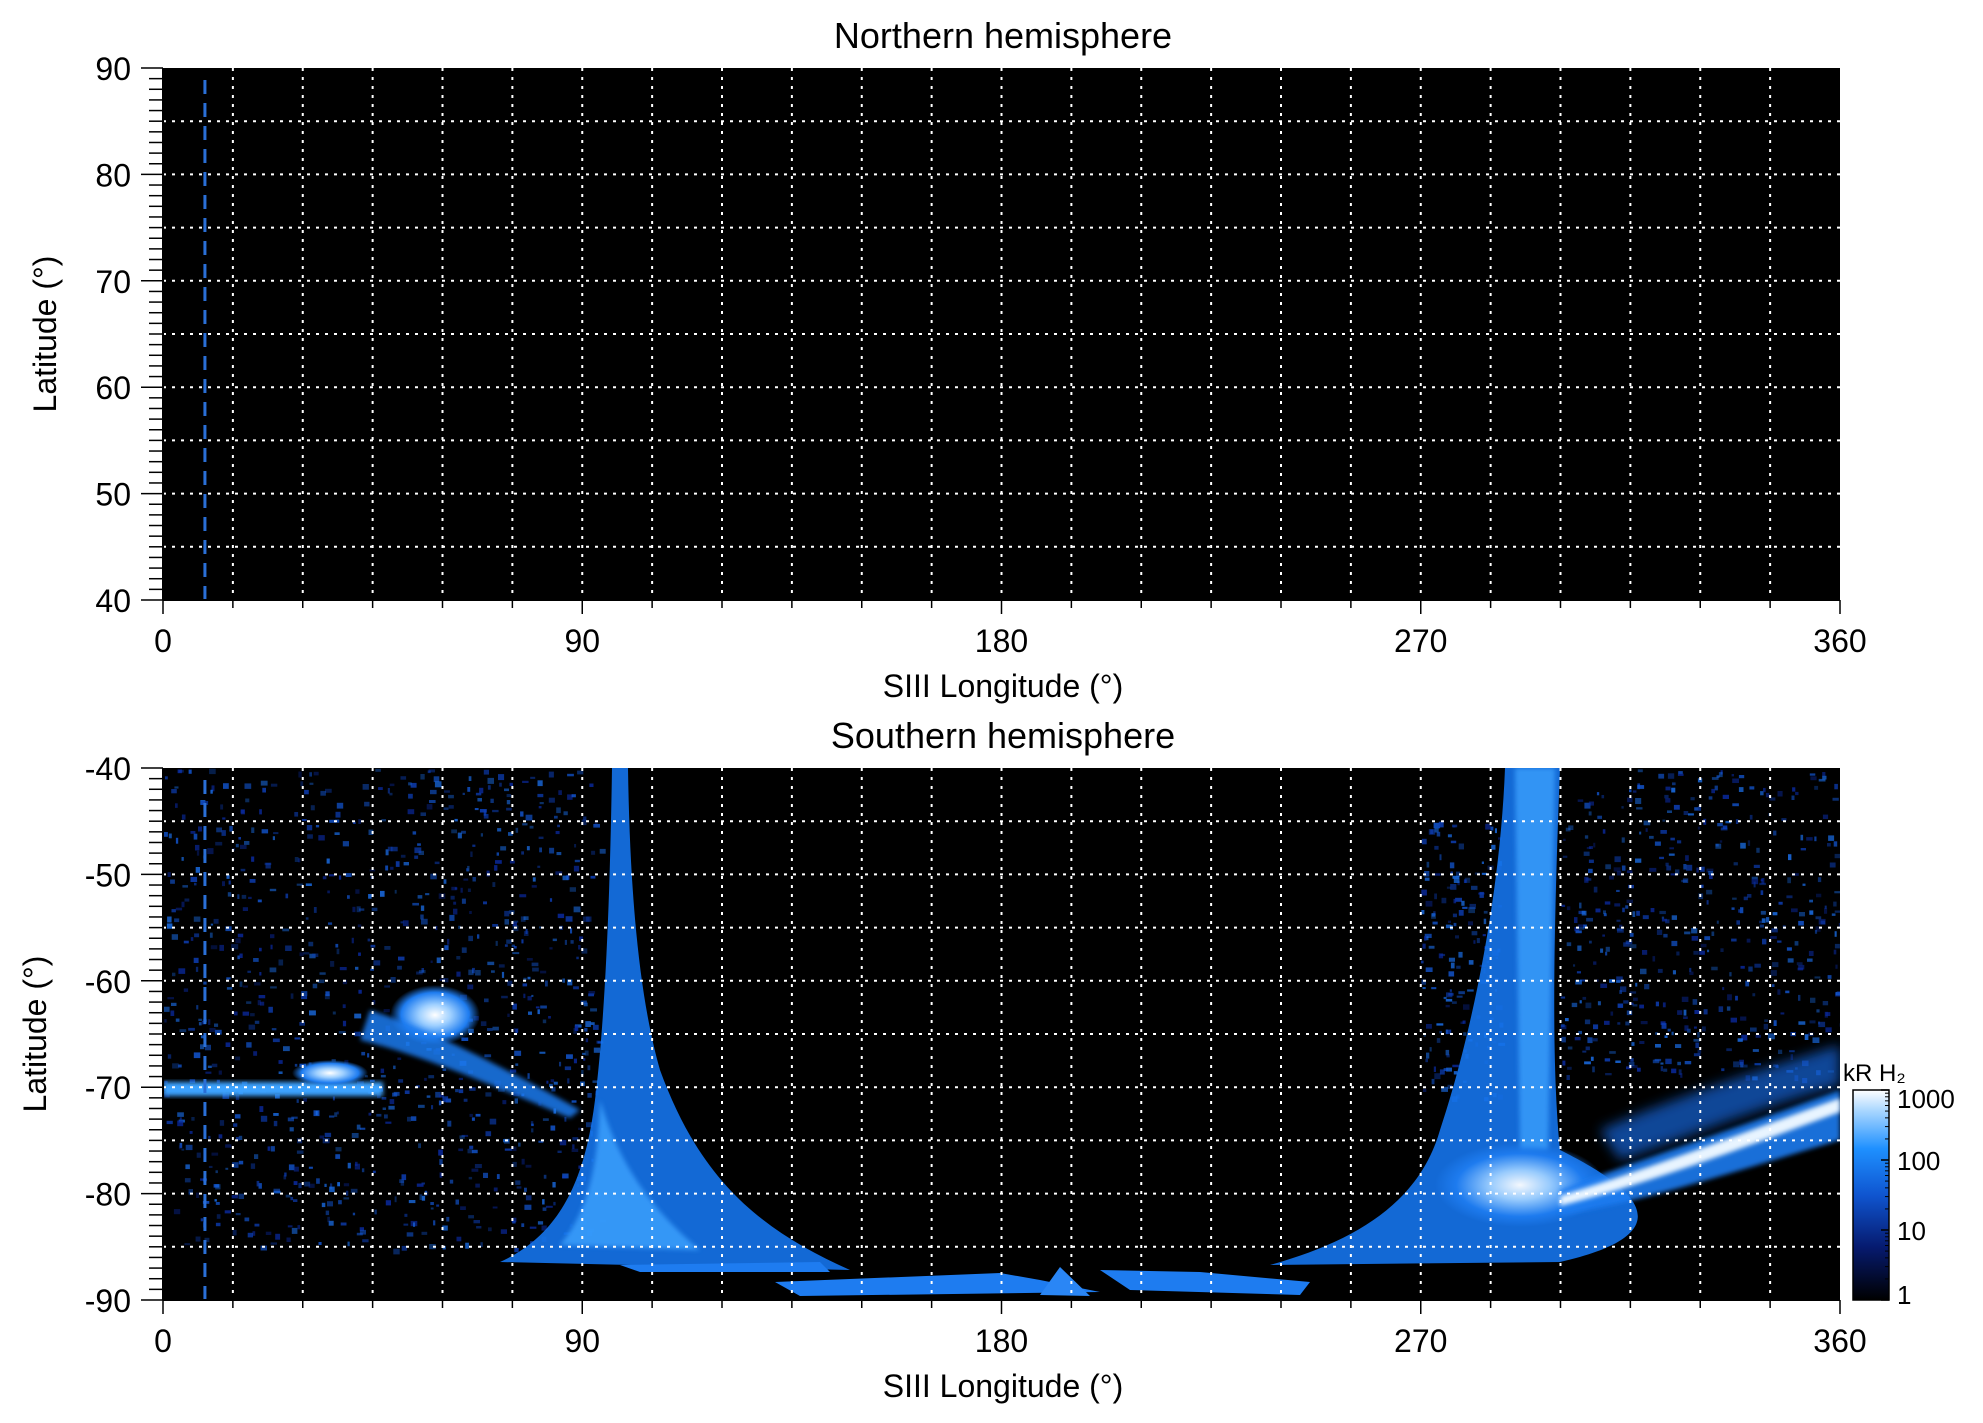 This screenshot has height=1423, width=1983. Describe the element at coordinates (113, 388) in the screenshot. I see `y-tick-label: 60` at that location.